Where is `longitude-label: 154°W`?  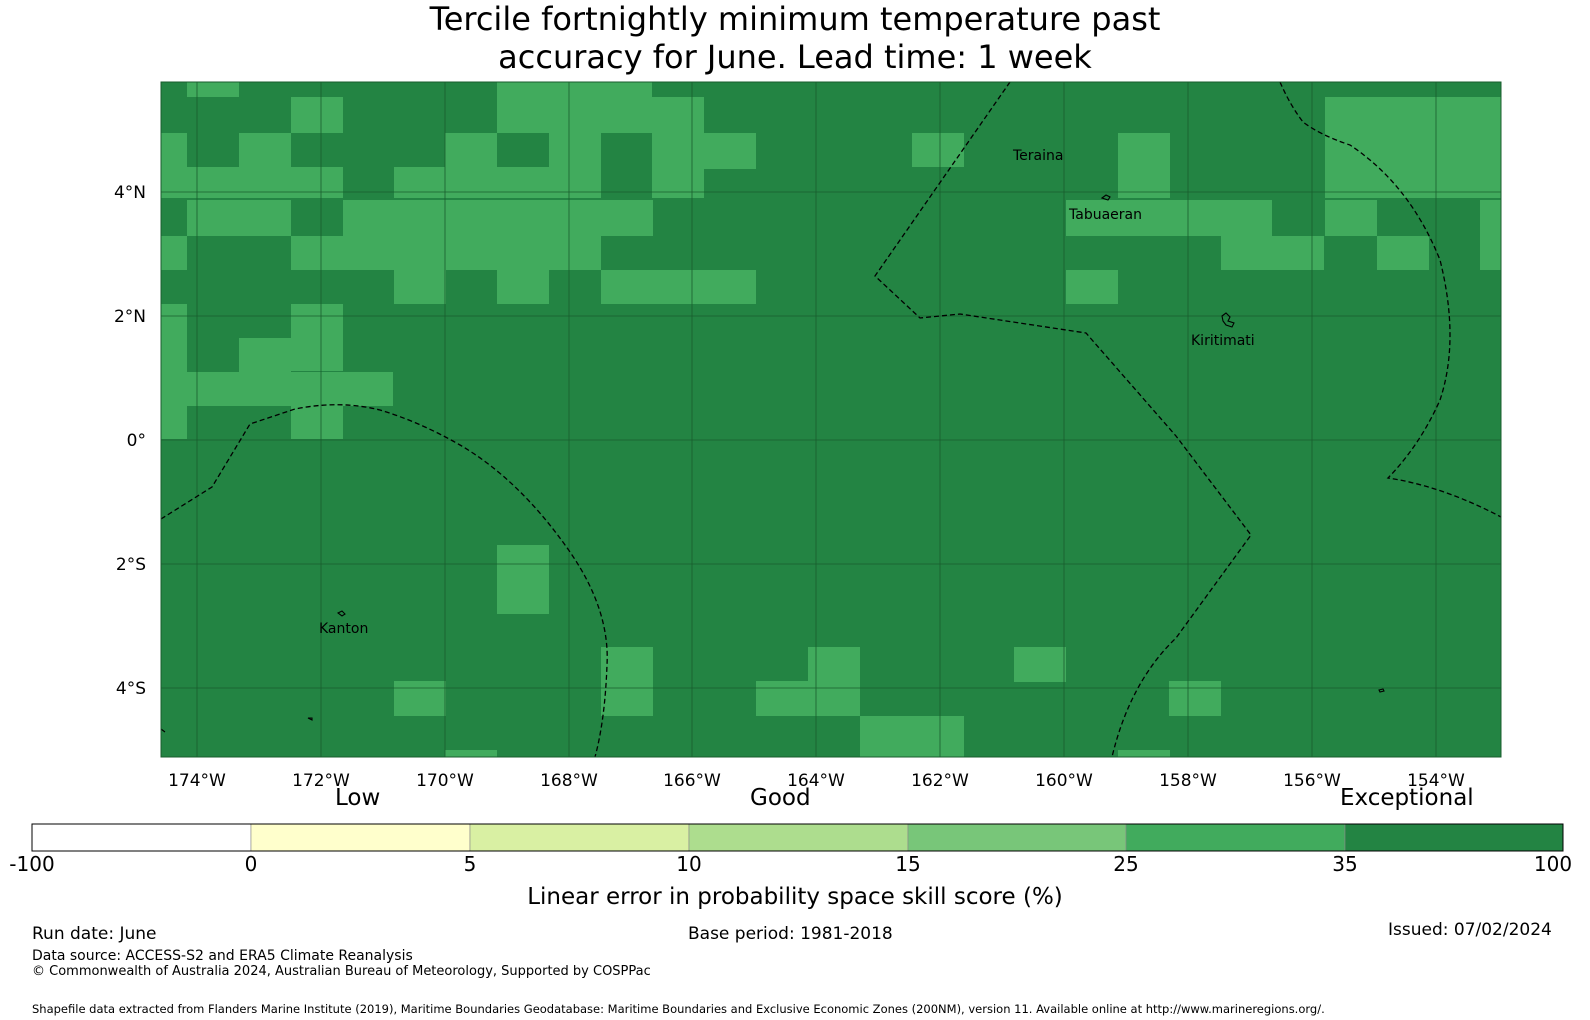 longitude-label: 154°W is located at coordinates (1436, 781).